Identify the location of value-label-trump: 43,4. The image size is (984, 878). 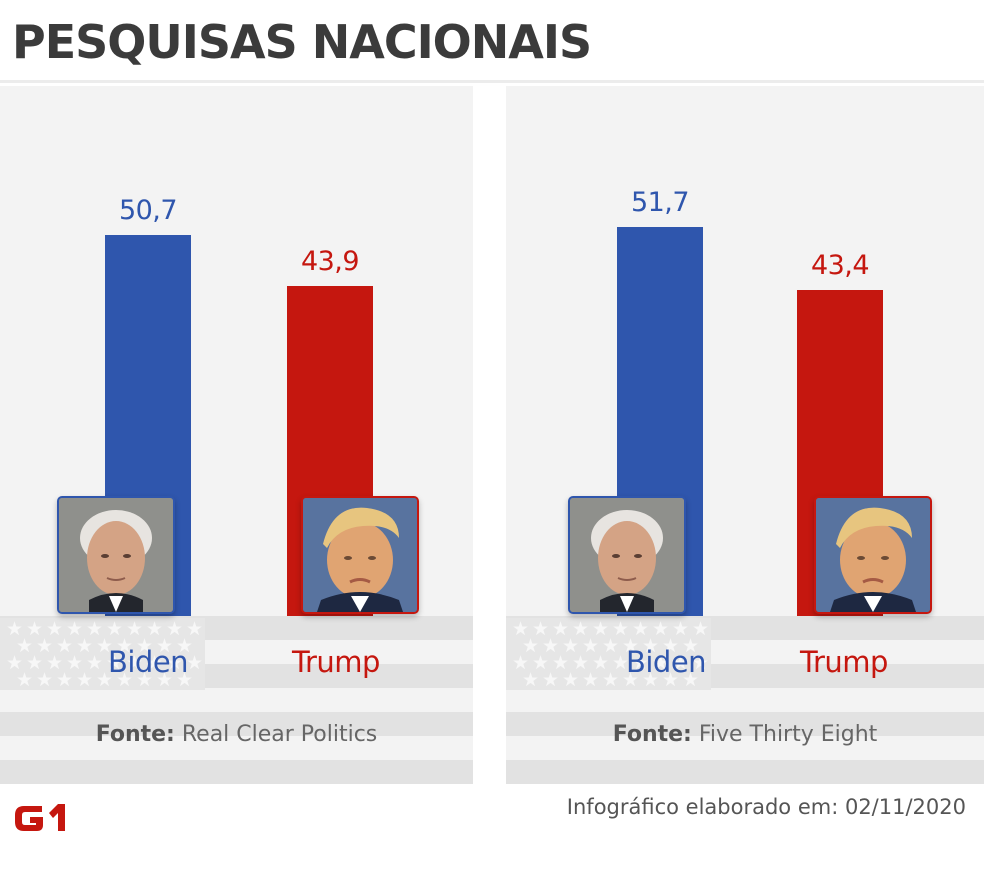
(840, 265).